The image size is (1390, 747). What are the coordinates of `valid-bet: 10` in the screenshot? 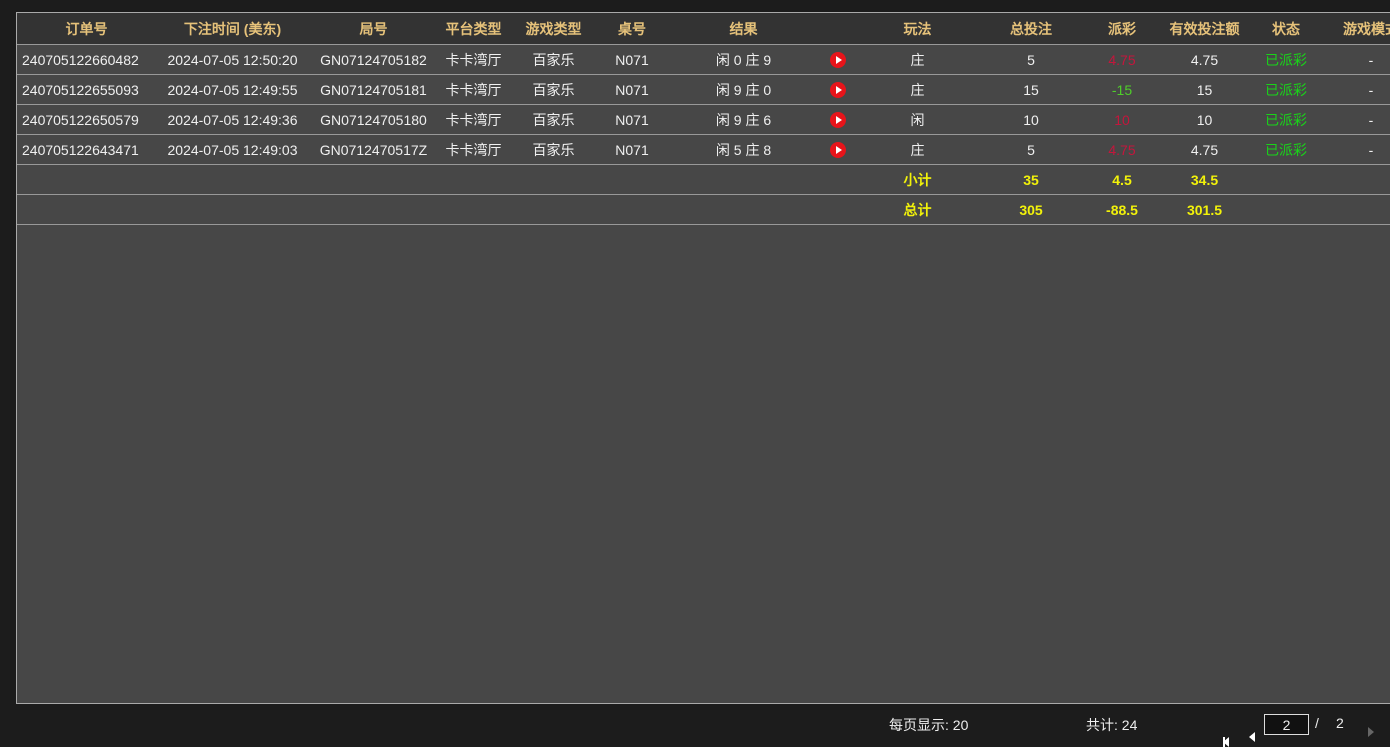 It's located at (1204, 119).